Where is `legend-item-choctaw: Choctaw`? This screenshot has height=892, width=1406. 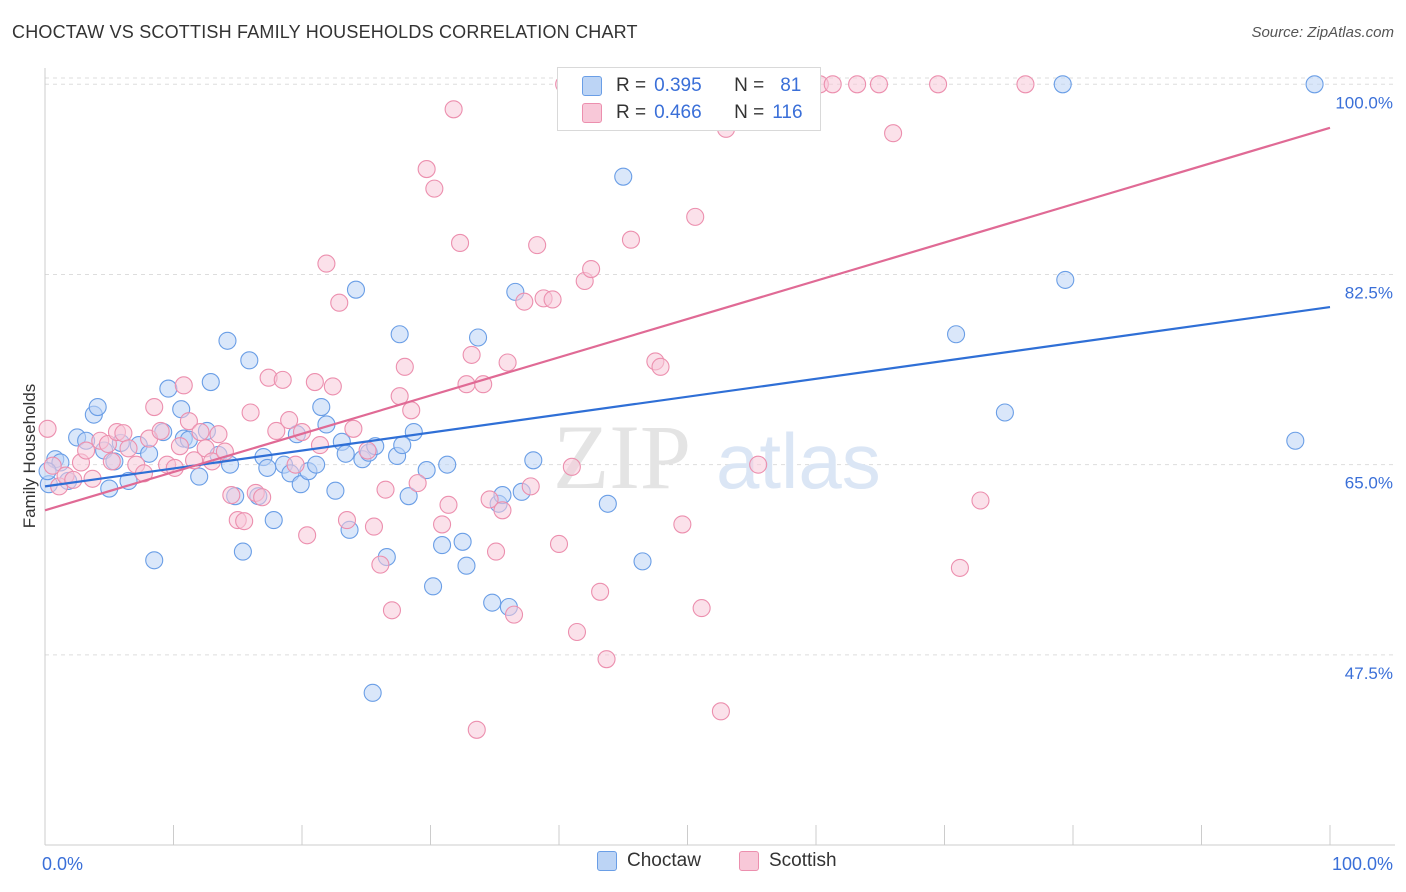
legend-item-choctaw: Choctaw is located at coordinates (649, 861).